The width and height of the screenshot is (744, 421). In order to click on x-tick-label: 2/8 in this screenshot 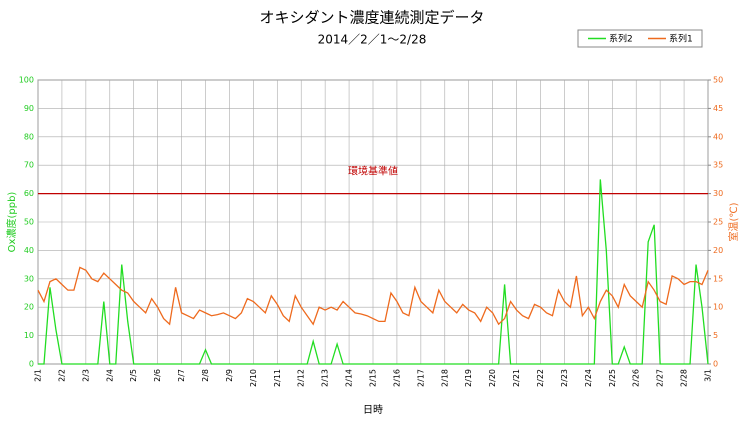, I will do `click(205, 375)`.